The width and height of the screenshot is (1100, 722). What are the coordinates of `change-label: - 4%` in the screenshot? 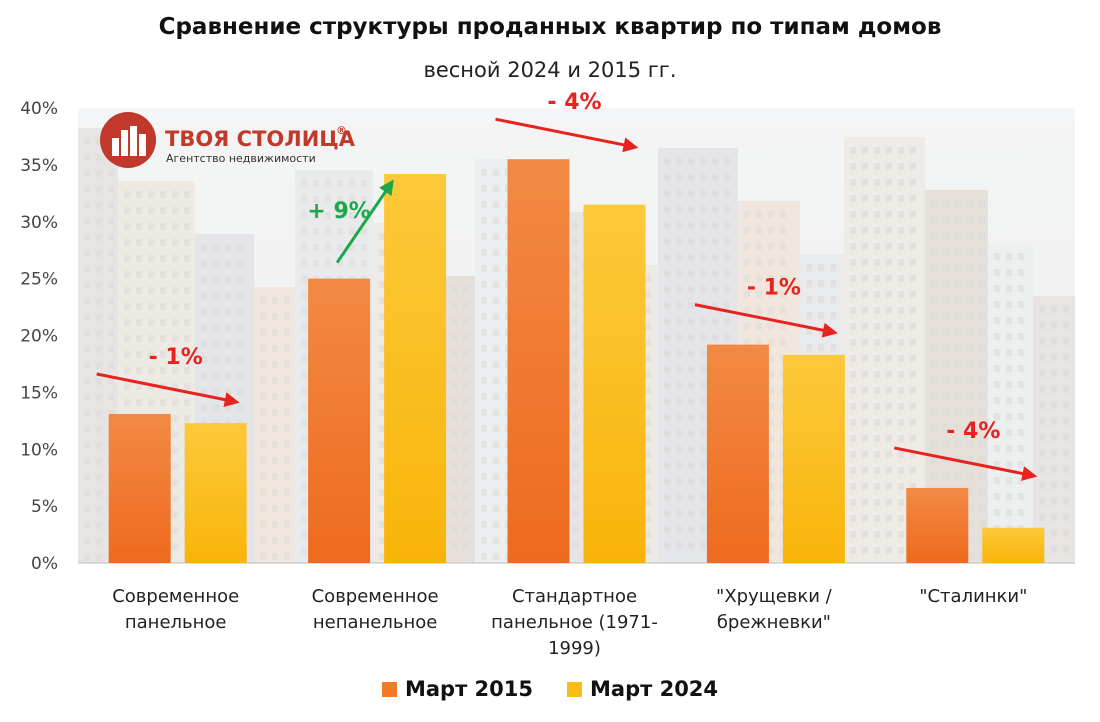 It's located at (973, 431).